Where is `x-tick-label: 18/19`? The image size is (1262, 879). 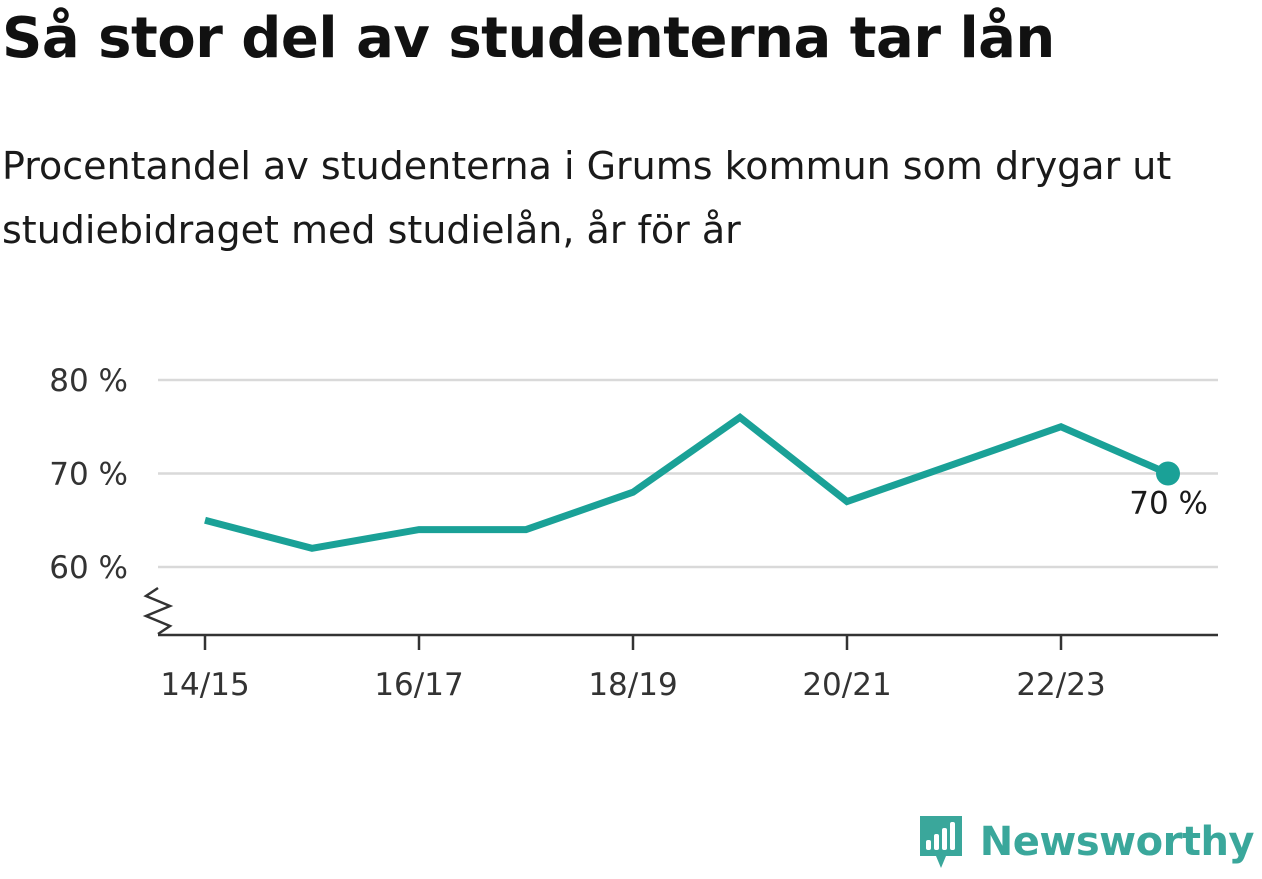 x-tick-label: 18/19 is located at coordinates (632, 685).